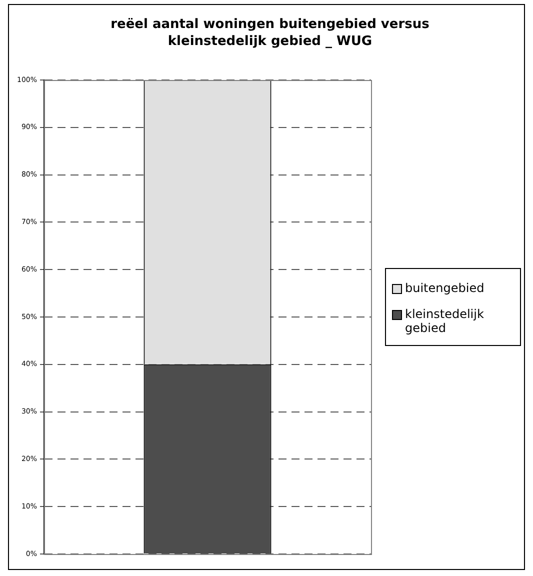  I want to click on chart-title: reëel aantal woningen buitengebied versus kleinstedelijk gebied _ WUG, so click(270, 33).